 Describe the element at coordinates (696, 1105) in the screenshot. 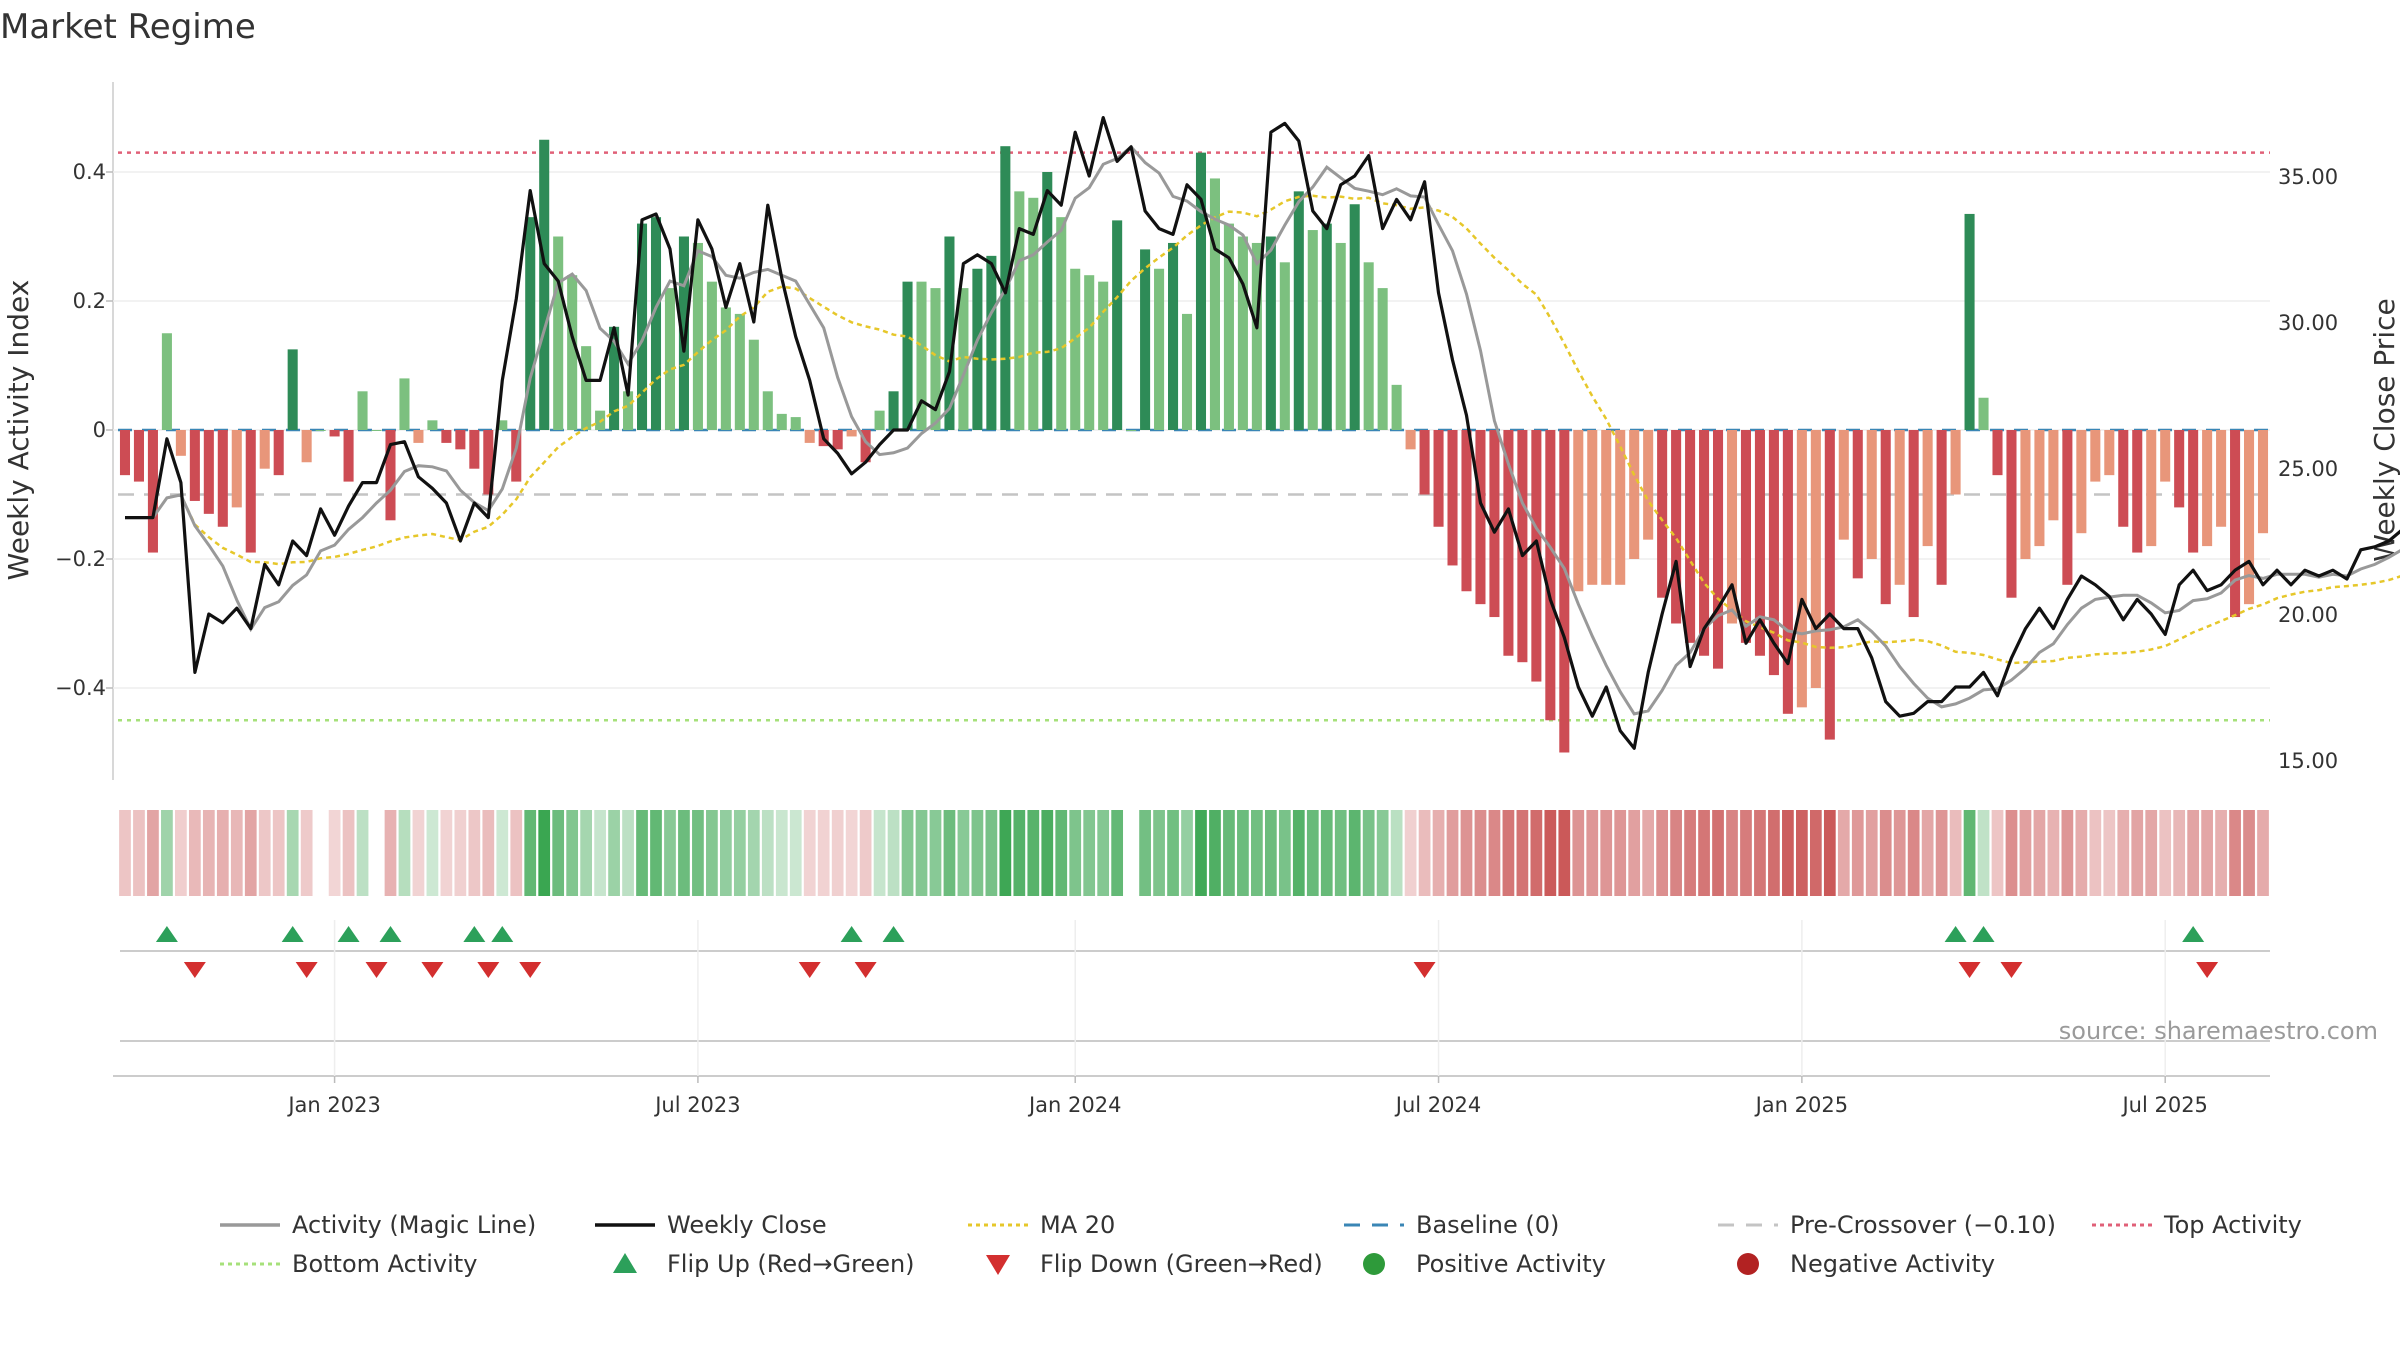

I see `x-tick-label: Jul 2023` at that location.